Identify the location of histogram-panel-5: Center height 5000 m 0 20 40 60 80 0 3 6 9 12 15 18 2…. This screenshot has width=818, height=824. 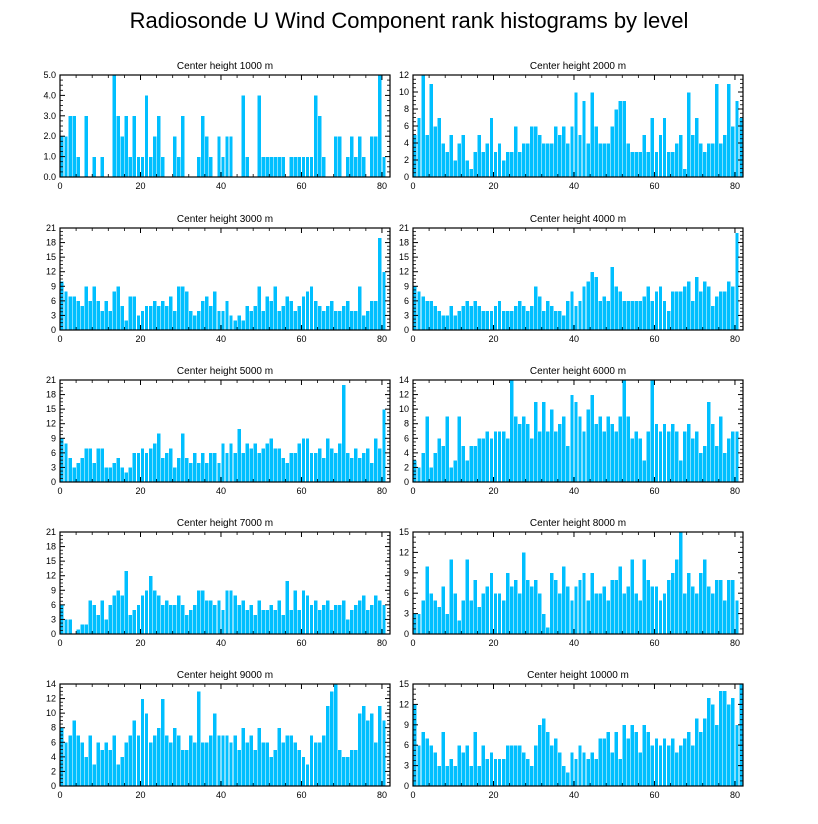
(218, 431).